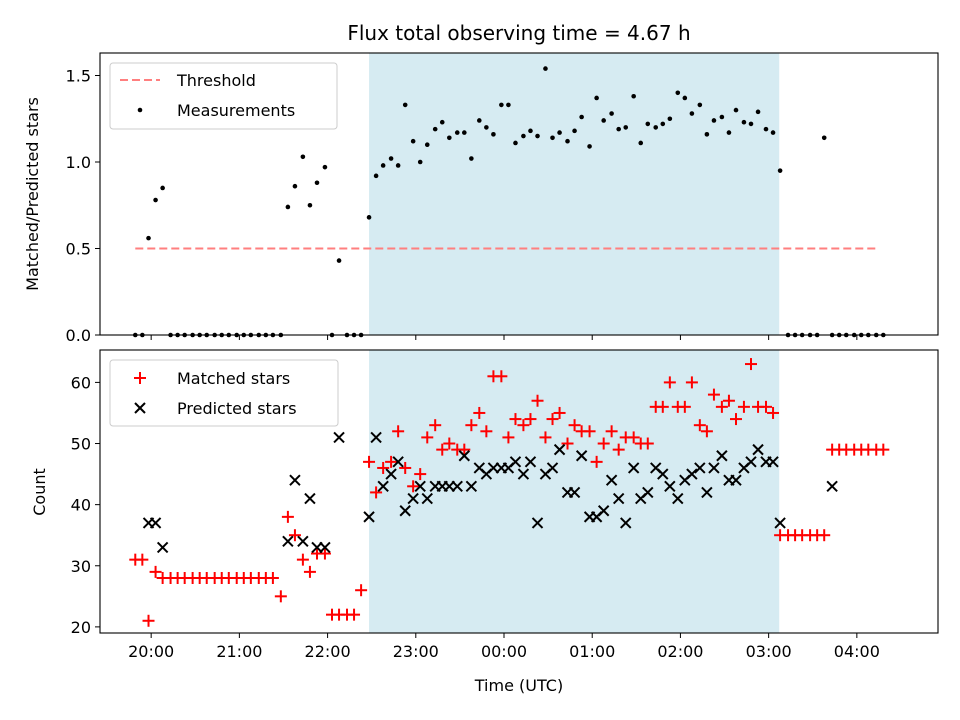 Image resolution: width=960 pixels, height=720 pixels. I want to click on legend-matched-swatch, so click(140, 378).